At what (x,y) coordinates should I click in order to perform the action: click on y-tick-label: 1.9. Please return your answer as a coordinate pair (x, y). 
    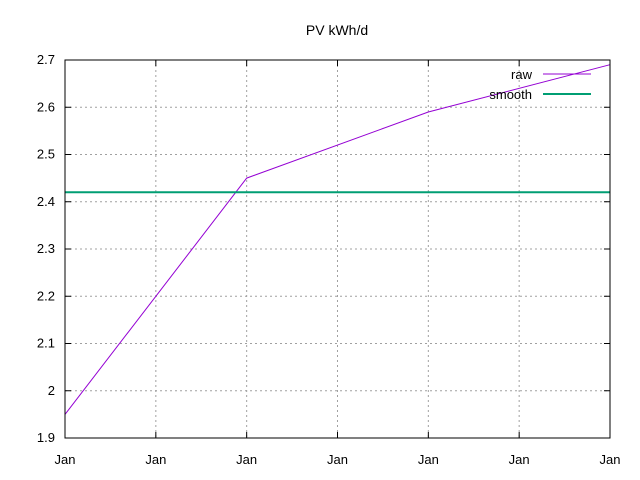
    Looking at the image, I should click on (46, 437).